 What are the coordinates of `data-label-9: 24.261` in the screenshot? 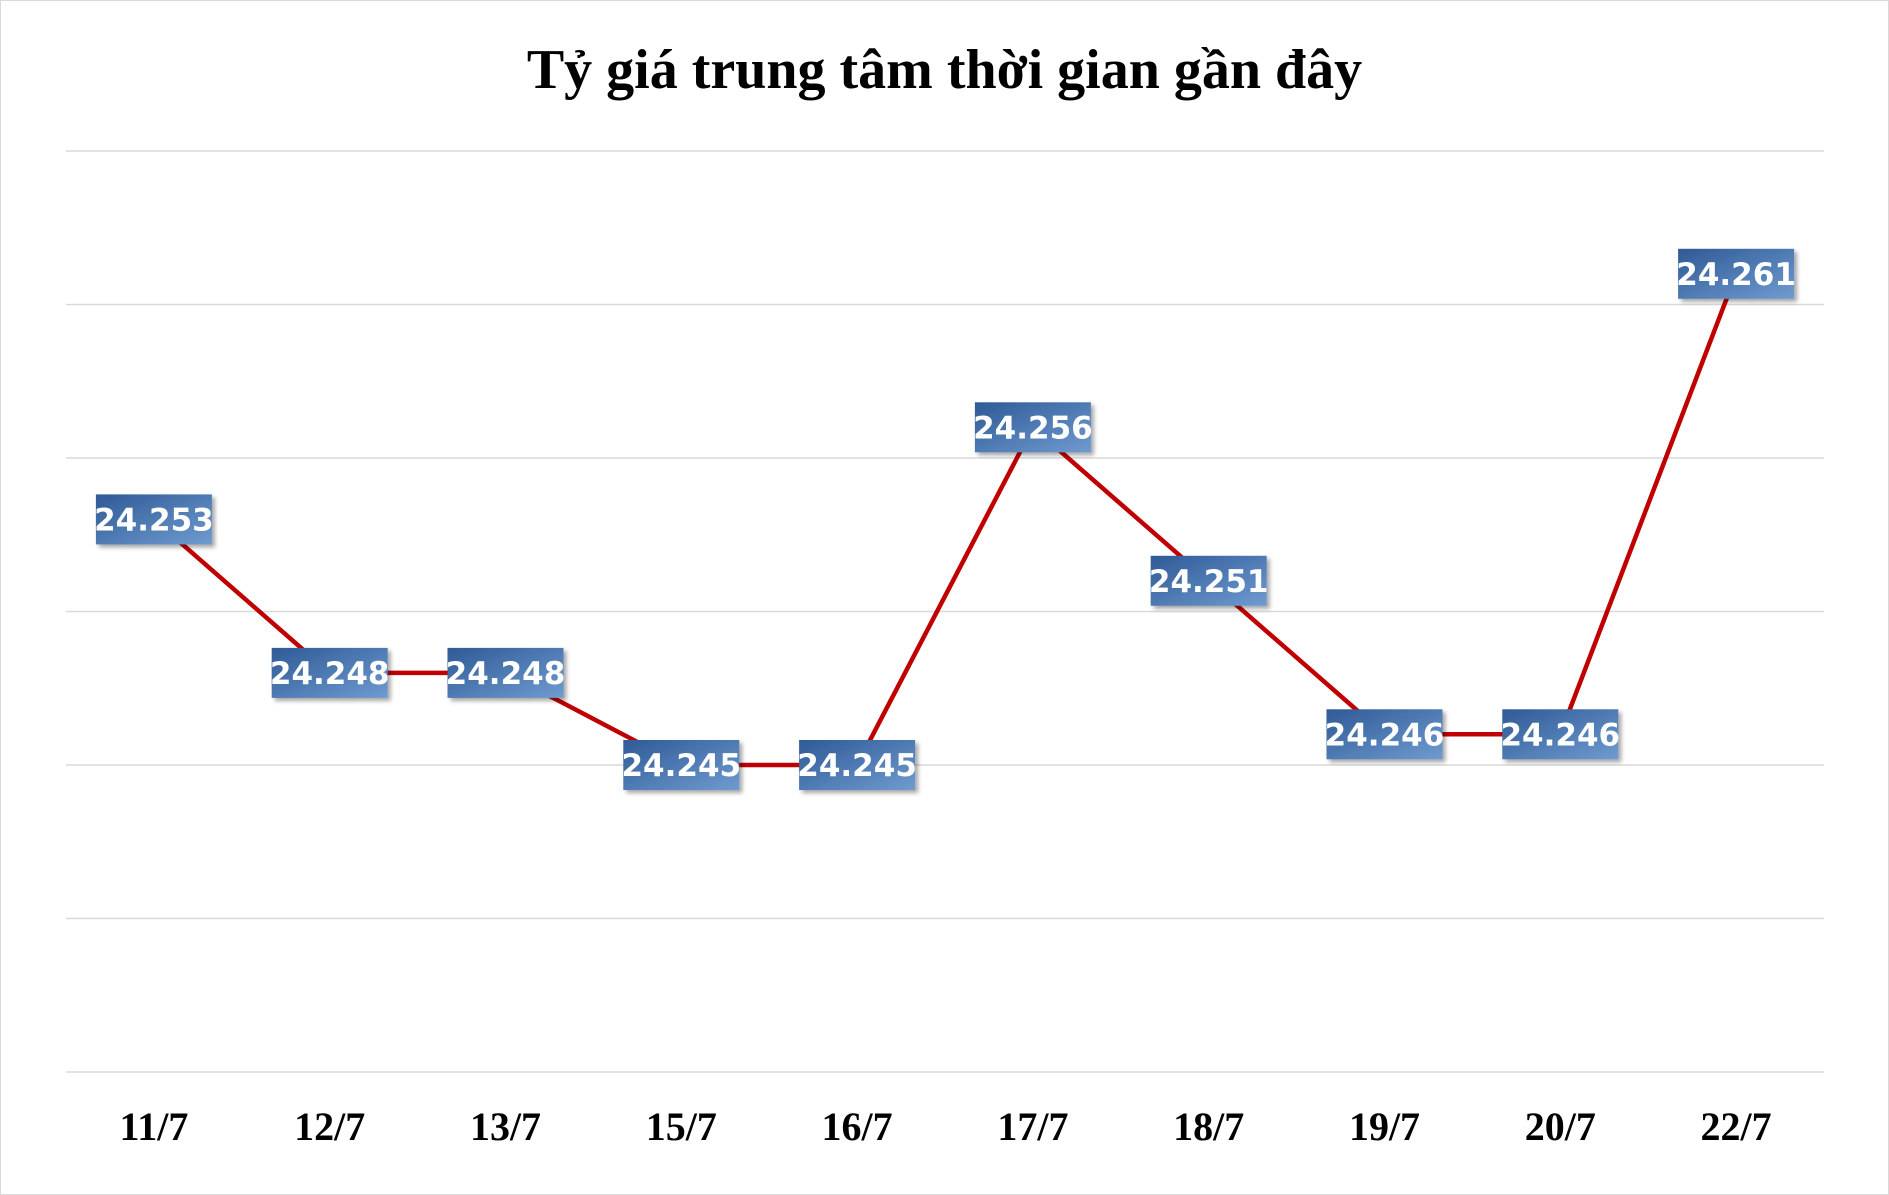 It's located at (1736, 273).